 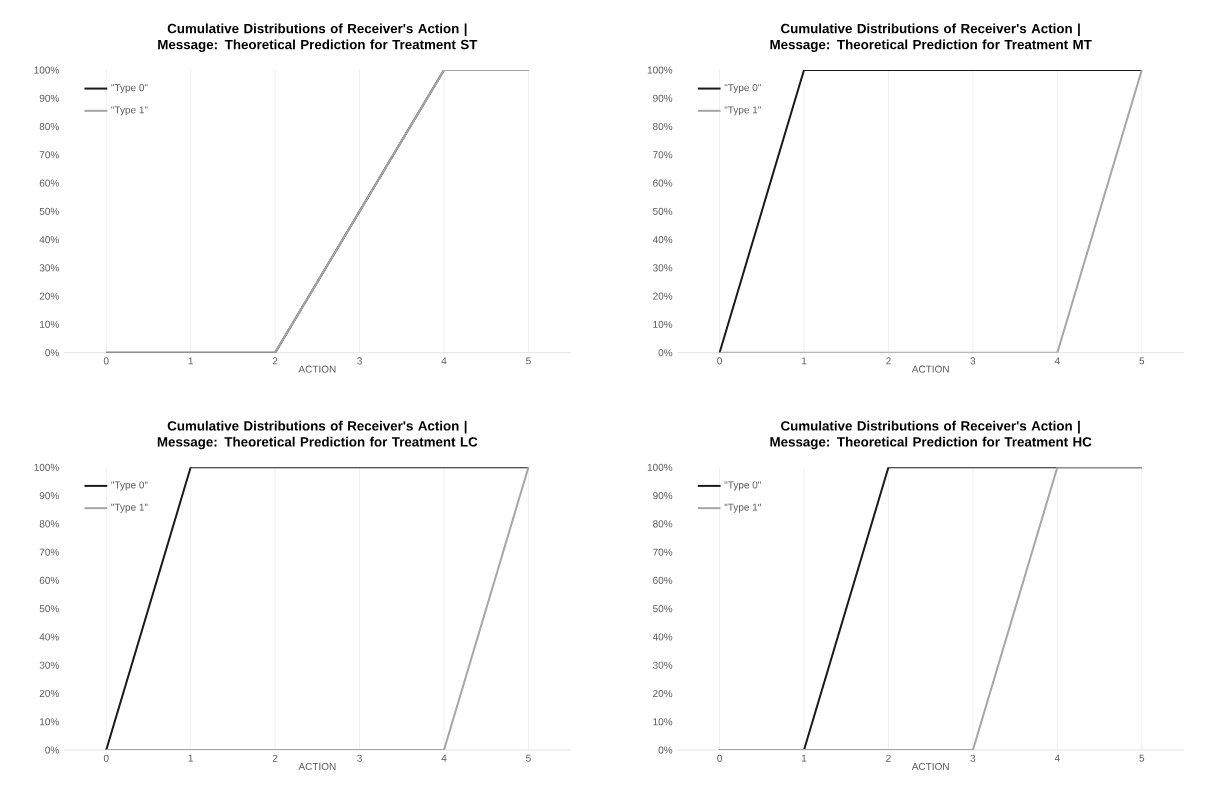 What do you see at coordinates (317, 435) in the screenshot?
I see `chart-title: Cumulative Distributions of Receiver's Action | Message: Theoretical Prediction for Treatment LC` at bounding box center [317, 435].